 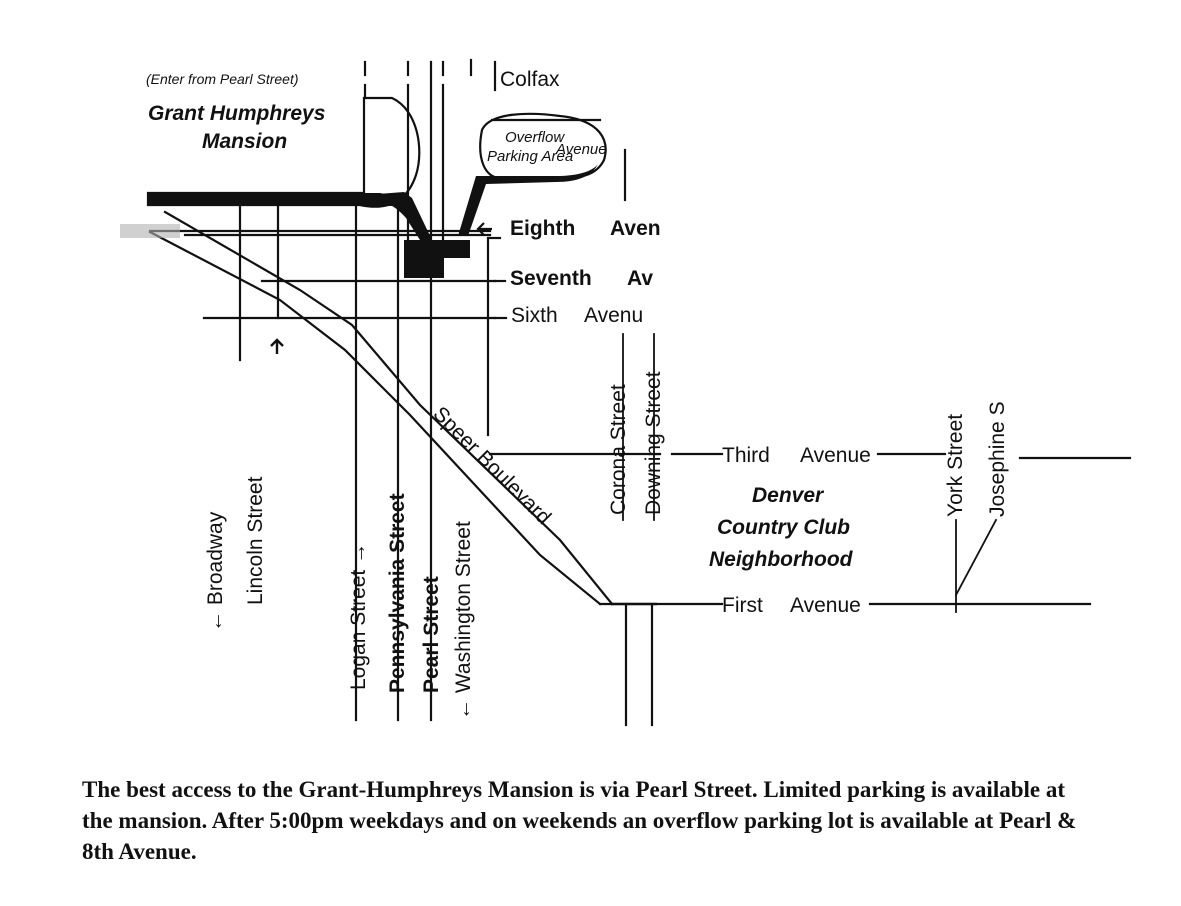 I want to click on arrows, so click(x=381, y=288).